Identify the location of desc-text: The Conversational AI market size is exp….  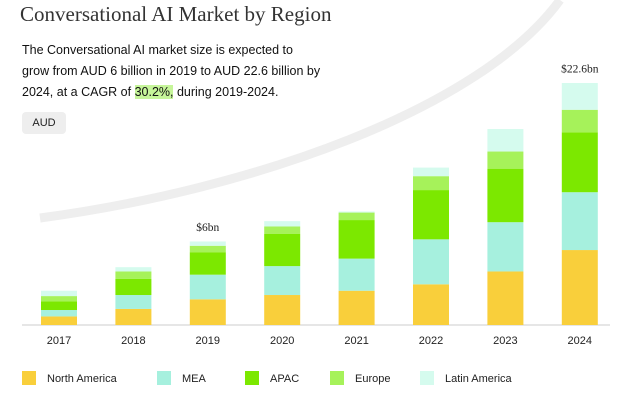
(171, 71).